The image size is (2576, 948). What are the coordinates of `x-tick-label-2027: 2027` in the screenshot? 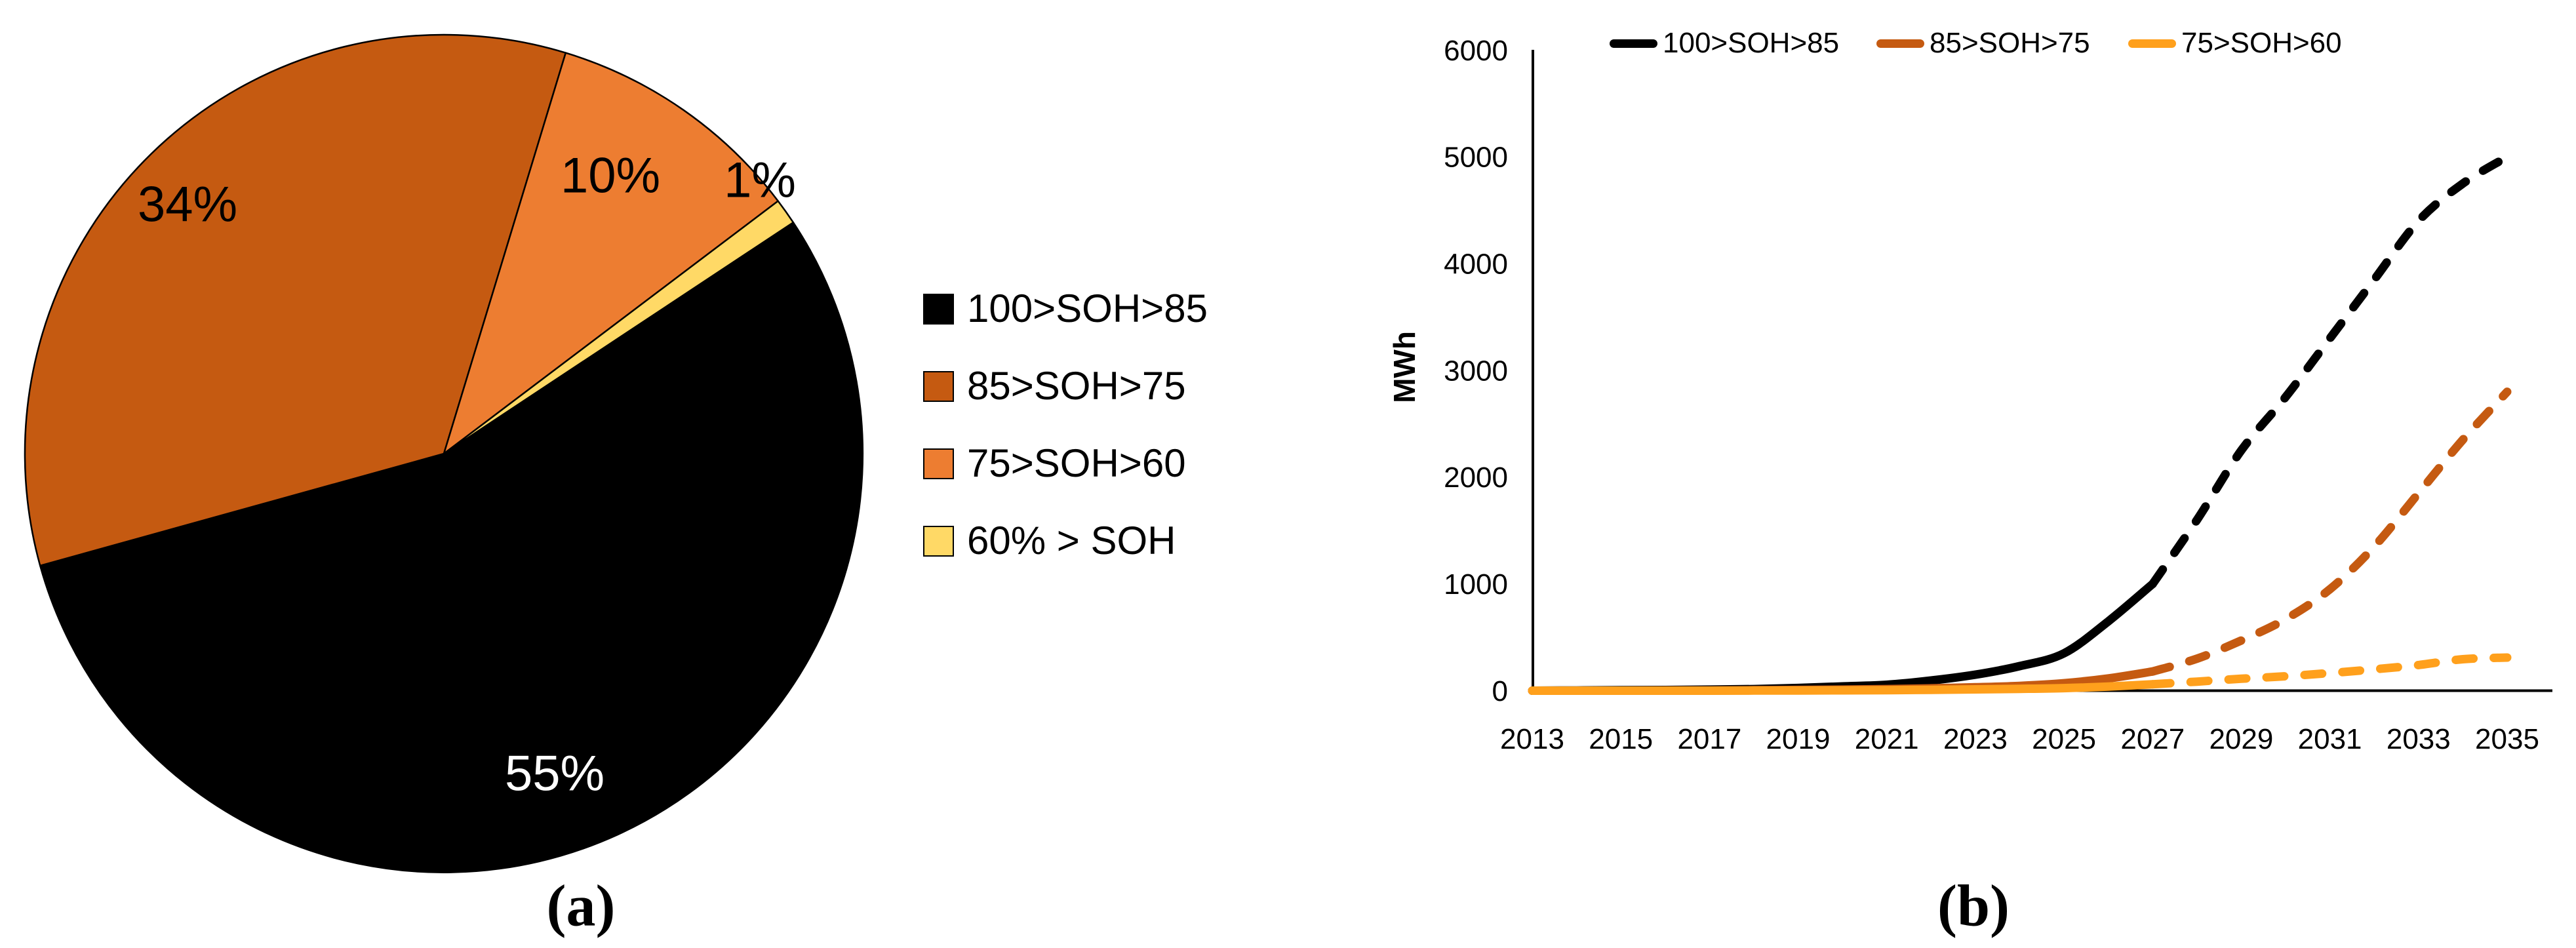 It's located at (2152, 739).